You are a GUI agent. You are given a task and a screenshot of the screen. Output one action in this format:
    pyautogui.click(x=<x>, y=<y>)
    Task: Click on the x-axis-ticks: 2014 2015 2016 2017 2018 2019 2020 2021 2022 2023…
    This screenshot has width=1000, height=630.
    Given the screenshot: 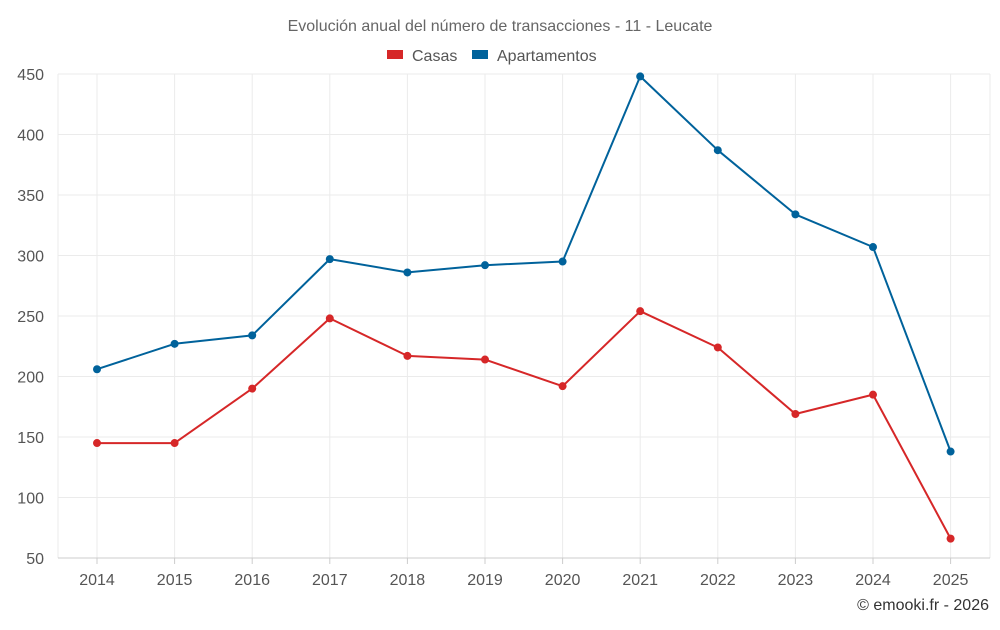 What is the action you would take?
    pyautogui.click(x=523, y=580)
    